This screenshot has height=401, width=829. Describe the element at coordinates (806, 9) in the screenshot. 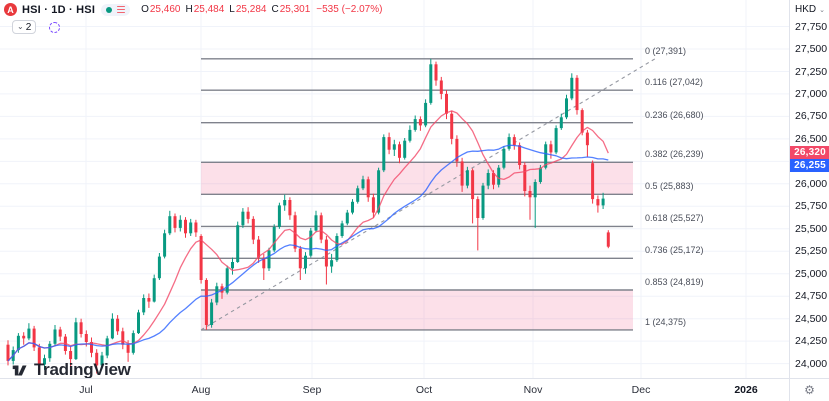

I see `currency-label: HKD` at that location.